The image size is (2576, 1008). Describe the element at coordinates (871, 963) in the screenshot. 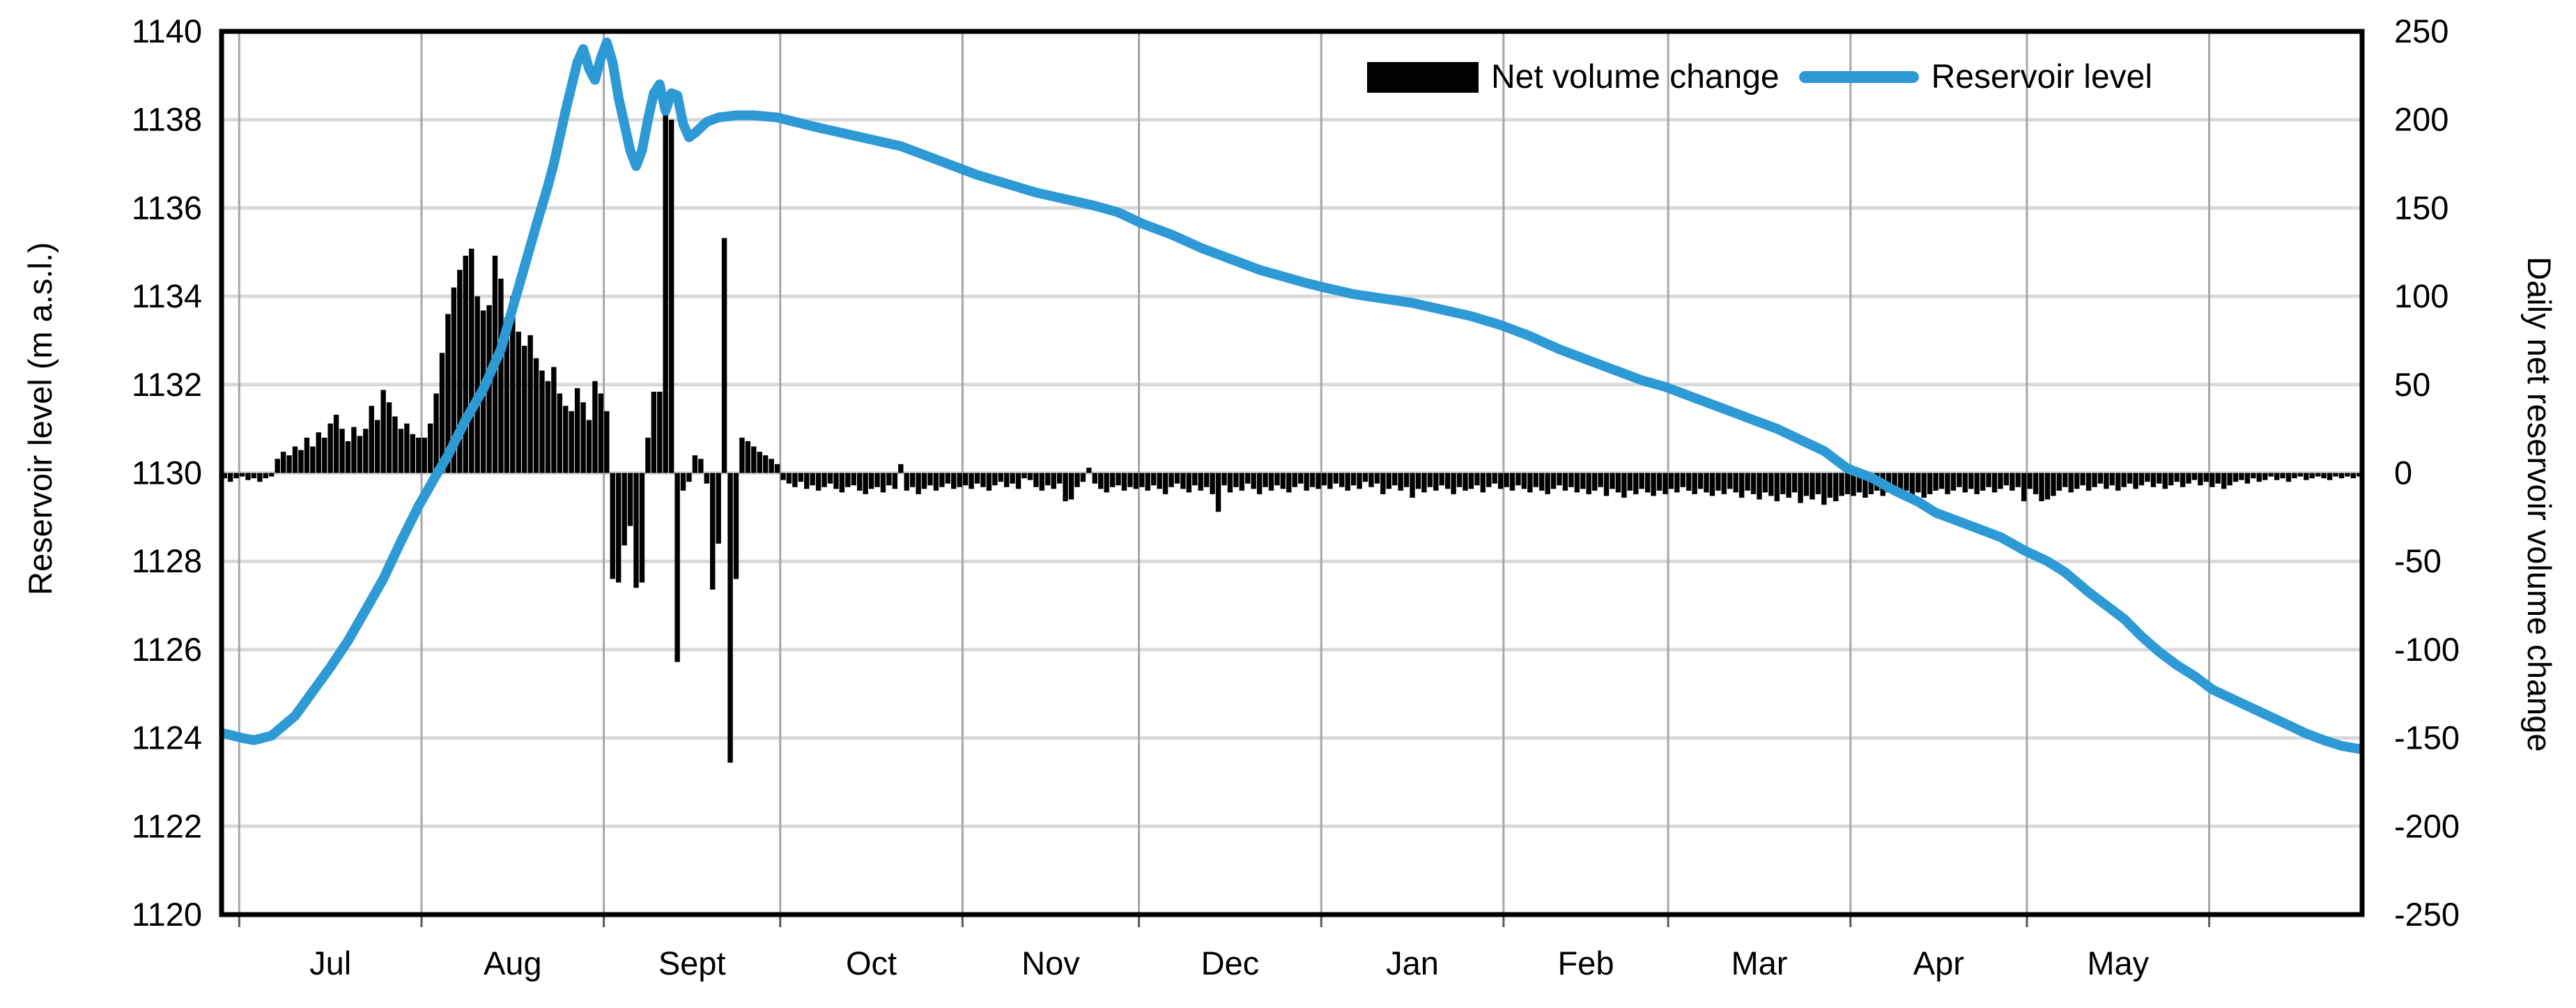

I see `month-label: Oct` at that location.